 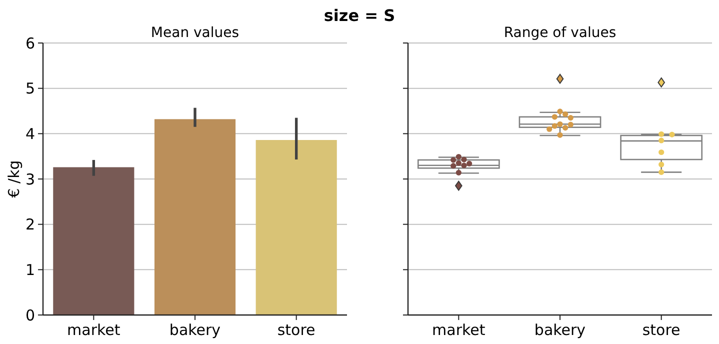 I want to click on y-tick-label: 1, so click(x=30, y=269).